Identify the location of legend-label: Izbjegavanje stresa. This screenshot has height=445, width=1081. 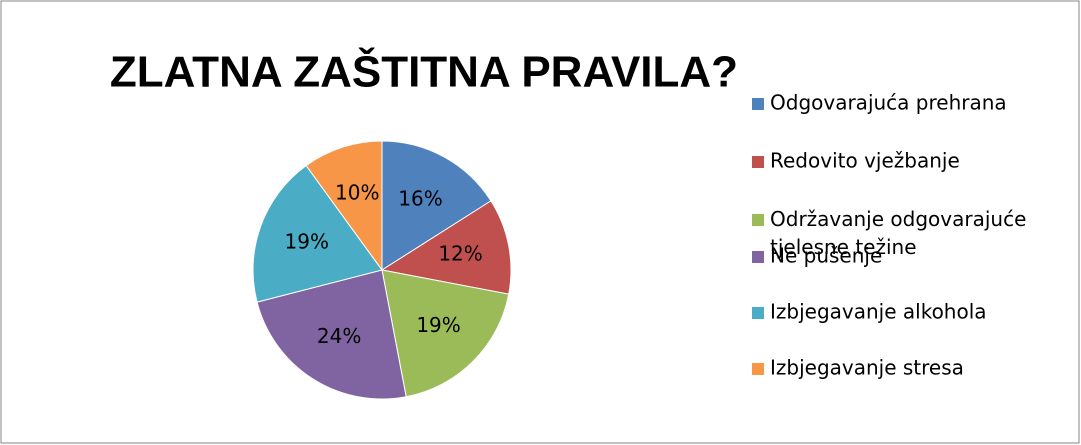
(867, 368).